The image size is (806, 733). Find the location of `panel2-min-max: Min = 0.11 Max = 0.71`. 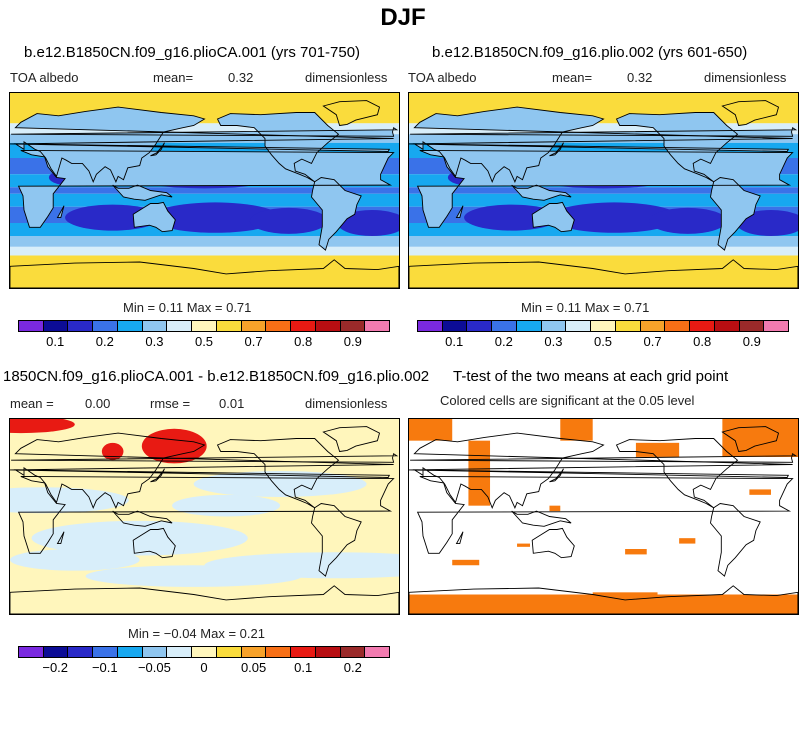

panel2-min-max: Min = 0.11 Max = 0.71 is located at coordinates (585, 307).